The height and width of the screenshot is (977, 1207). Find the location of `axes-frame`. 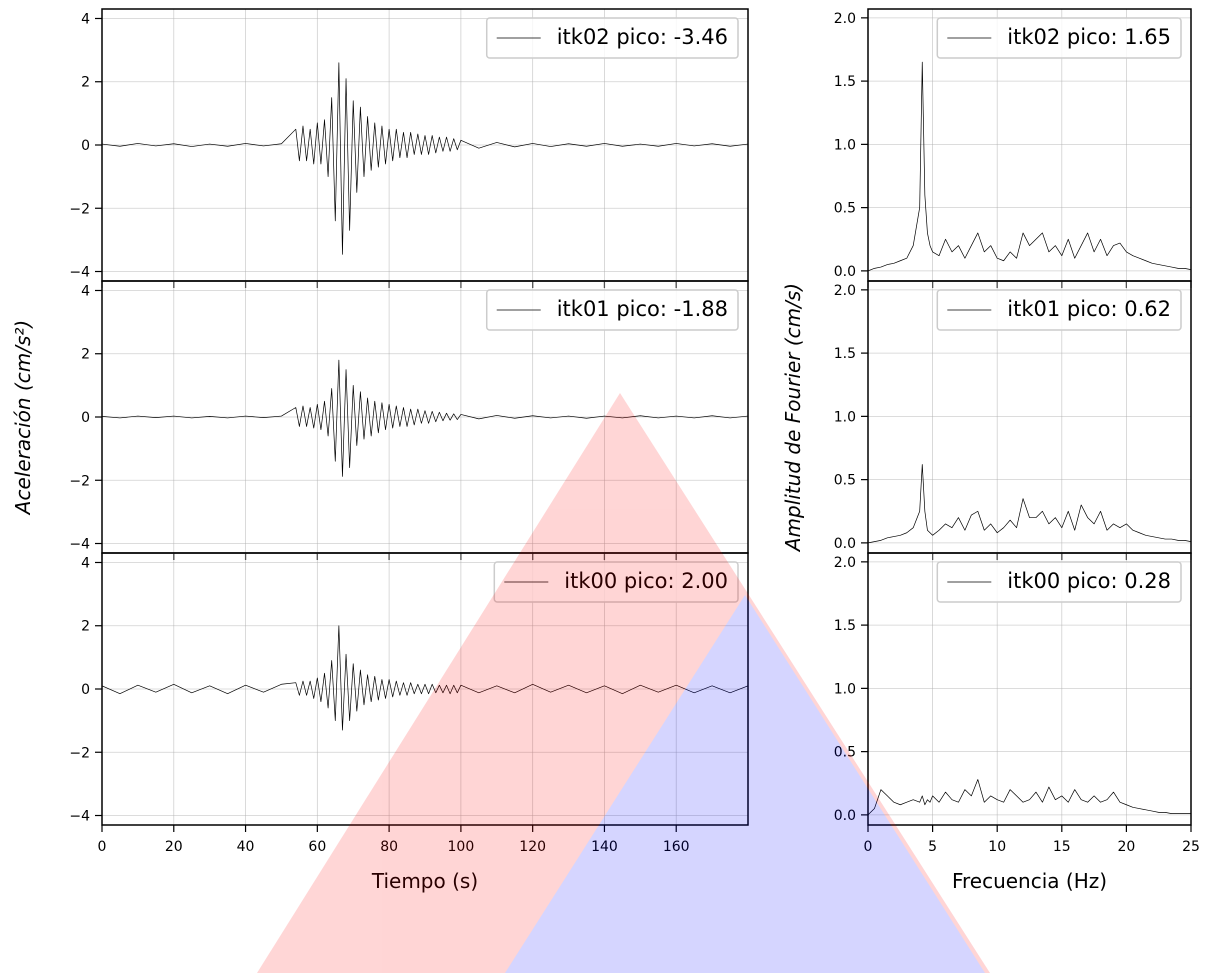

axes-frame is located at coordinates (1029, 689).